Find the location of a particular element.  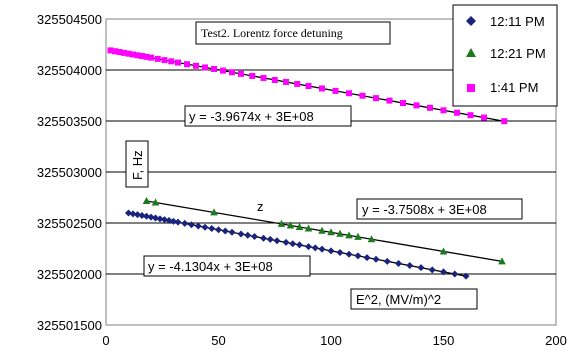

x-tick-label: 100 is located at coordinates (331, 340).